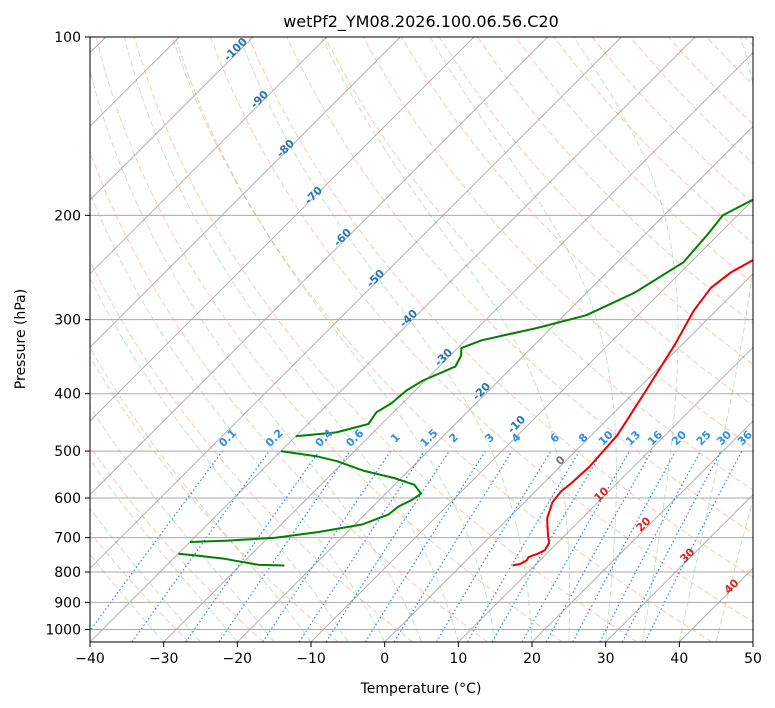 This screenshot has height=708, width=775. What do you see at coordinates (375, 278) in the screenshot?
I see `isotherm-label: -50` at bounding box center [375, 278].